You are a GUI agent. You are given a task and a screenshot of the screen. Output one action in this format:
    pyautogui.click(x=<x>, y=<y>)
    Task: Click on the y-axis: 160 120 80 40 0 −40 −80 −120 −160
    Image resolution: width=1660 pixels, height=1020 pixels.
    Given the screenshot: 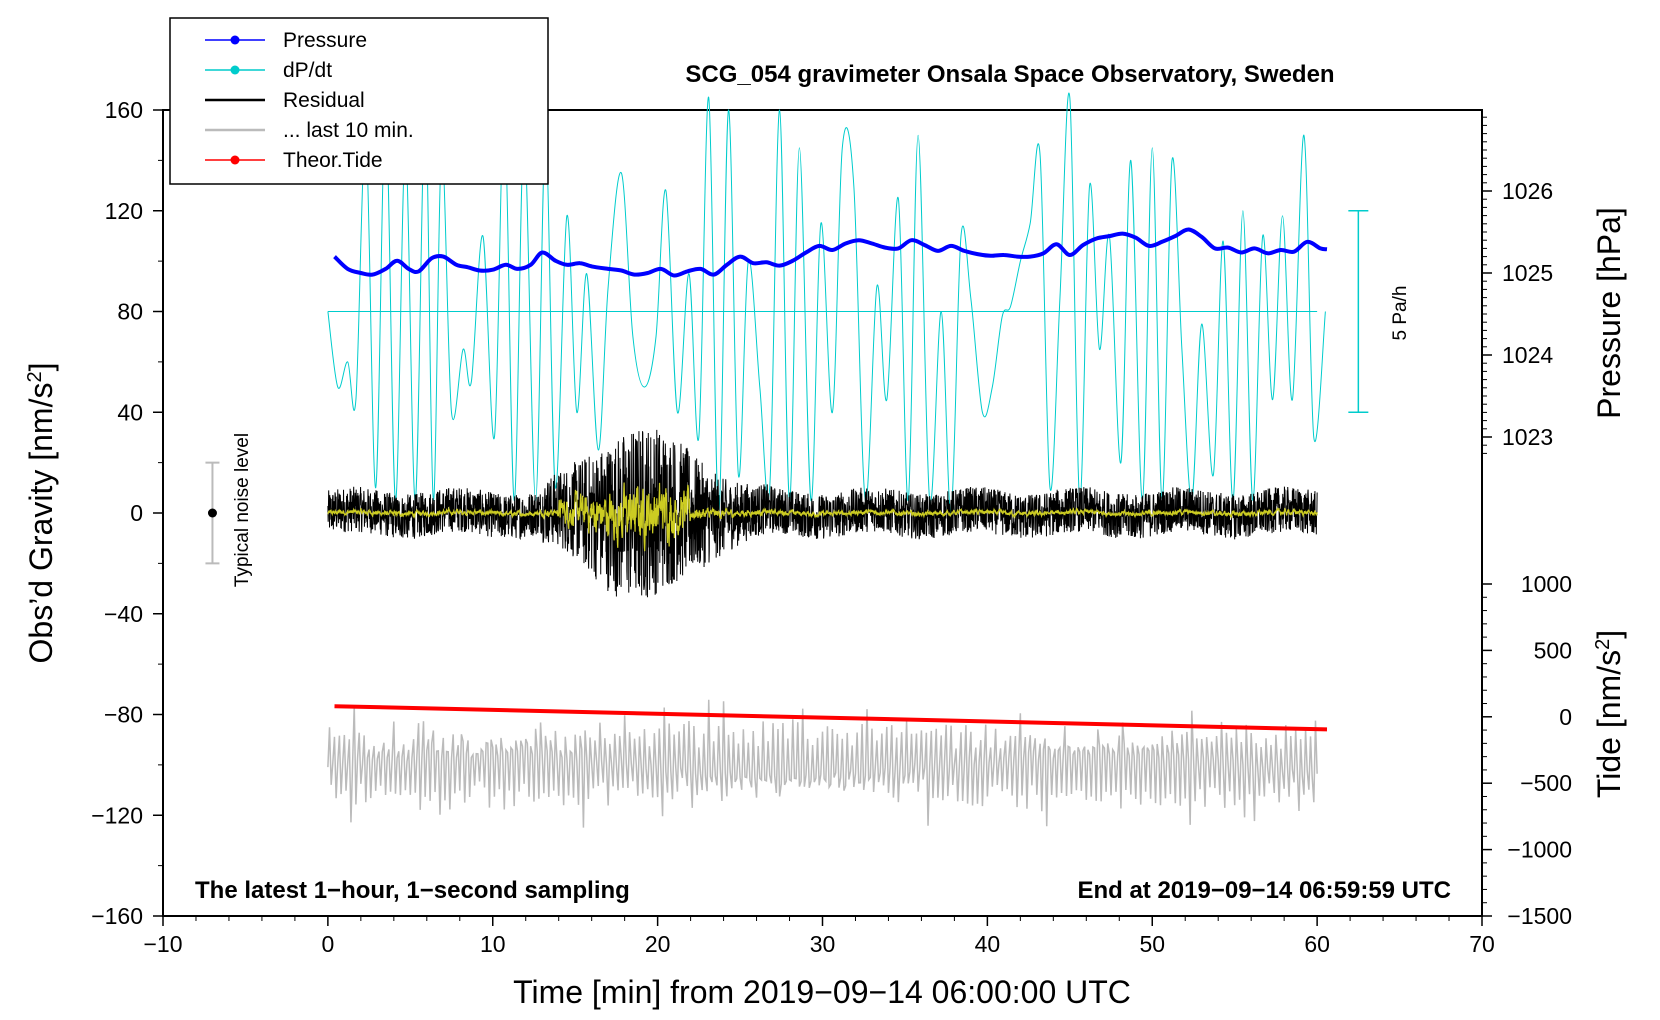 What is the action you would take?
    pyautogui.click(x=127, y=513)
    